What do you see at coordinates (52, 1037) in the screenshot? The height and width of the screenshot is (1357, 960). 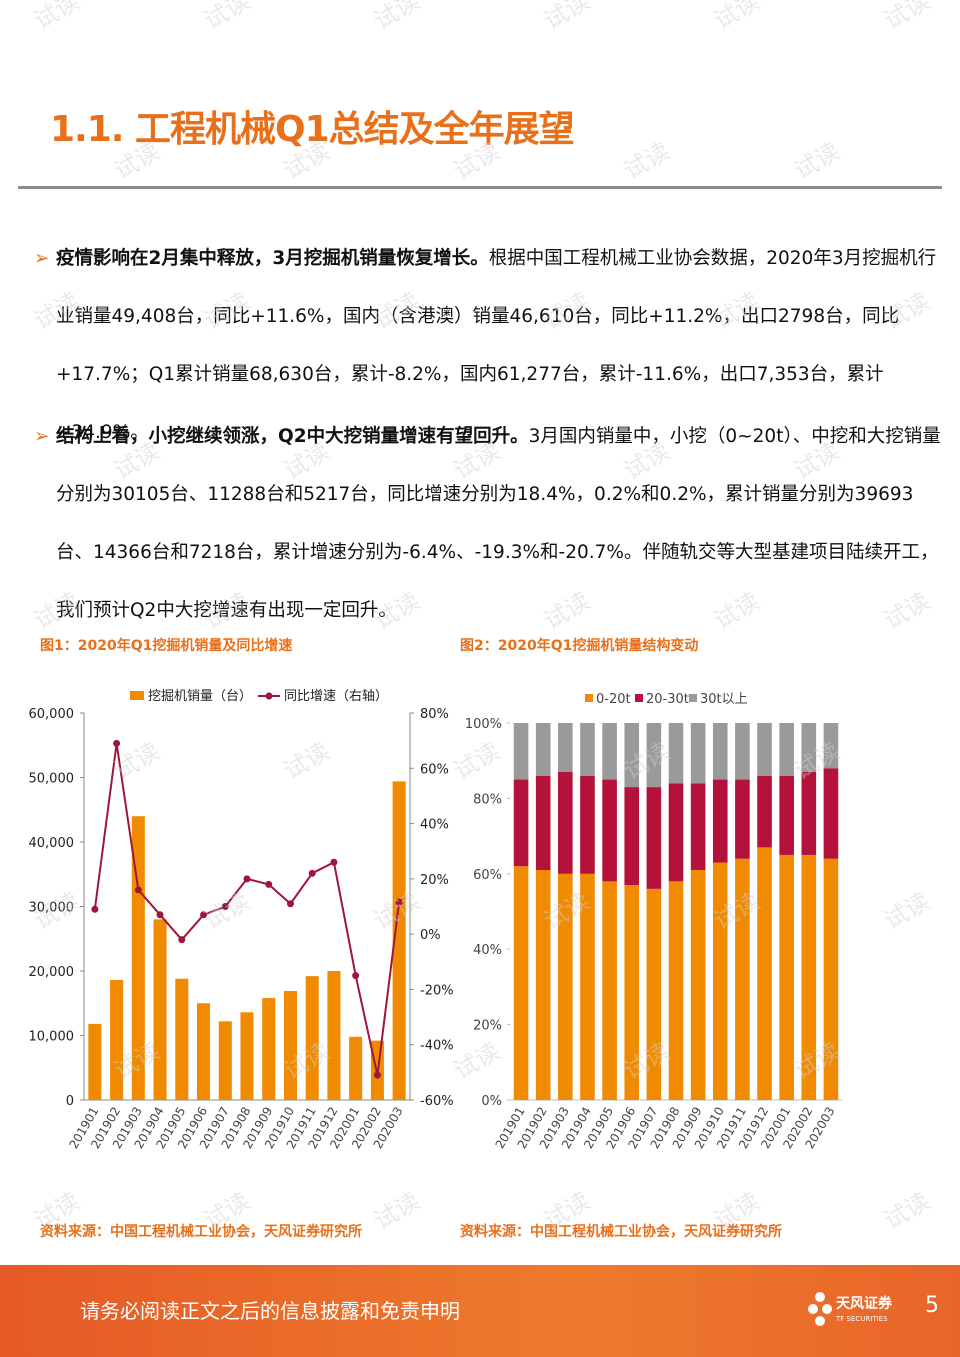 I see `y-tick-label: 10,000` at bounding box center [52, 1037].